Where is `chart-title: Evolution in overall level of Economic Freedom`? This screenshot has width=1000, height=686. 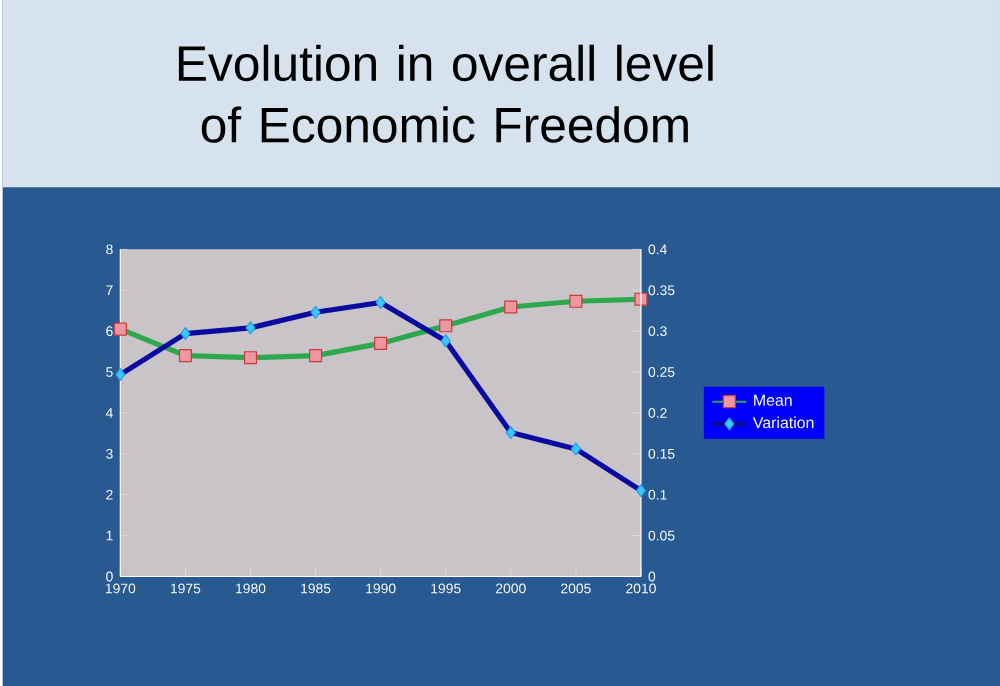 chart-title: Evolution in overall level of Economic Freedom is located at coordinates (445, 93).